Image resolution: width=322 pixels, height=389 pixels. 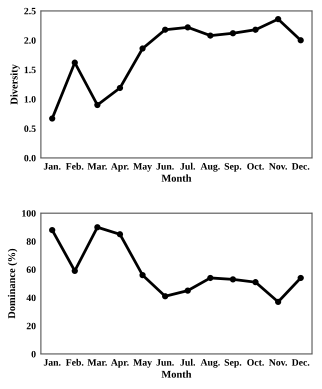 I want to click on y-axis-title: Diversity, so click(x=15, y=84).